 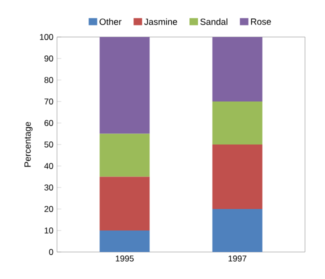 I want to click on y-tick-label: 0, so click(x=51, y=252).